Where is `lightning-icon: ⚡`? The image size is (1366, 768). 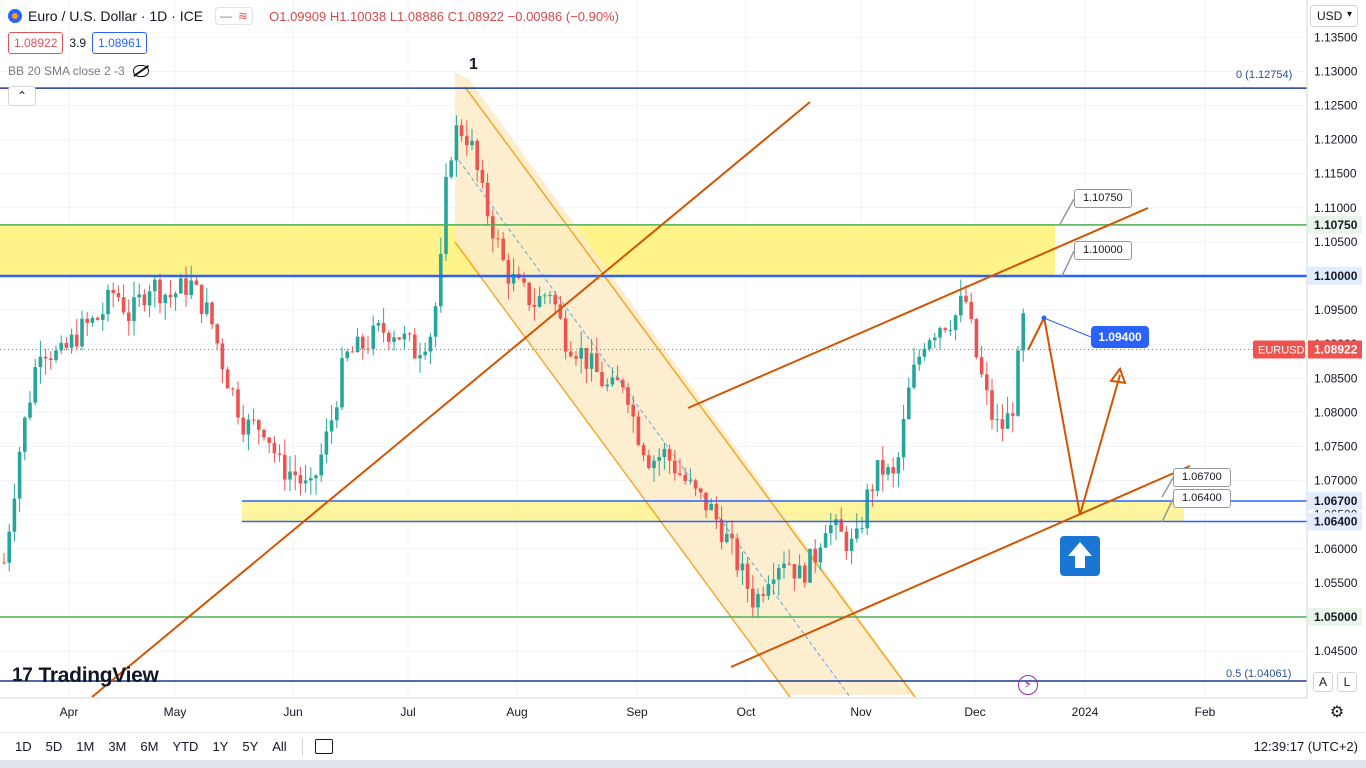 lightning-icon: ⚡ is located at coordinates (1028, 685).